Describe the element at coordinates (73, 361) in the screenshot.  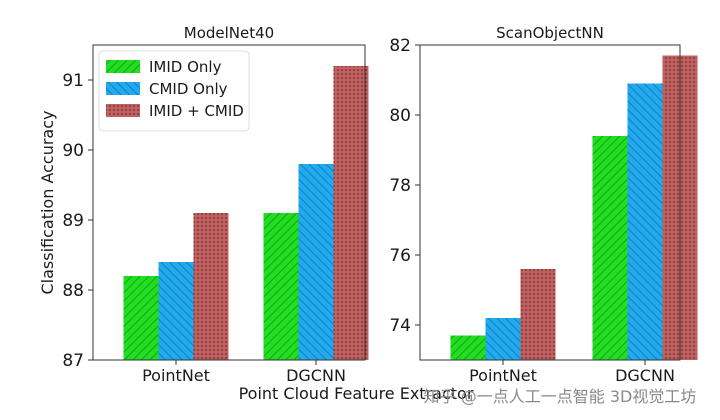
I see `y-tick-label: 87` at that location.